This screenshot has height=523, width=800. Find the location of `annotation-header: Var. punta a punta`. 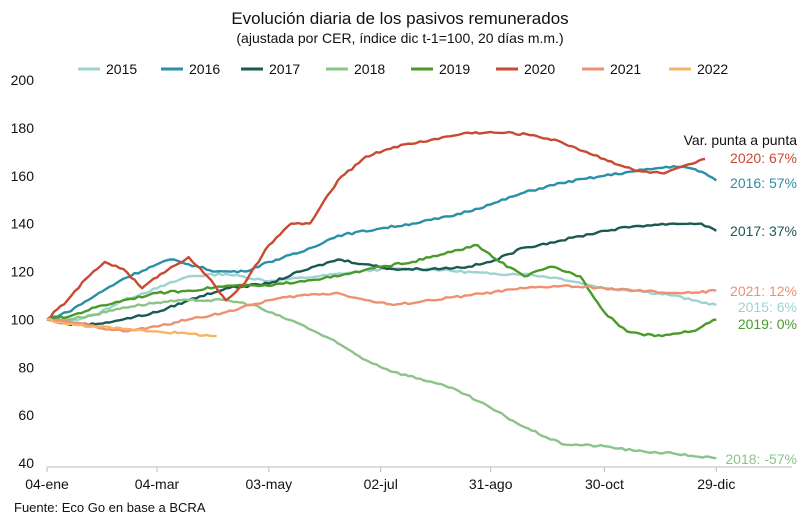

annotation-header: Var. punta a punta is located at coordinates (741, 140).